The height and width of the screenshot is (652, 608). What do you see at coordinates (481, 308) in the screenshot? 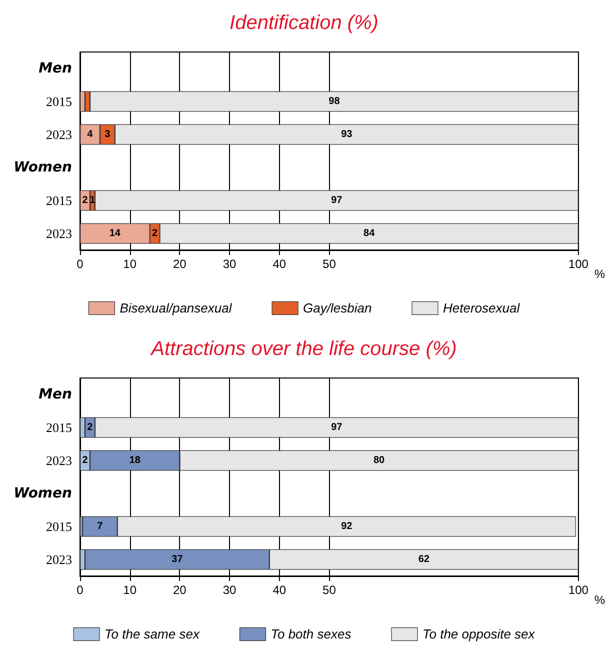
I see `legend-label: Heterosexual` at bounding box center [481, 308].